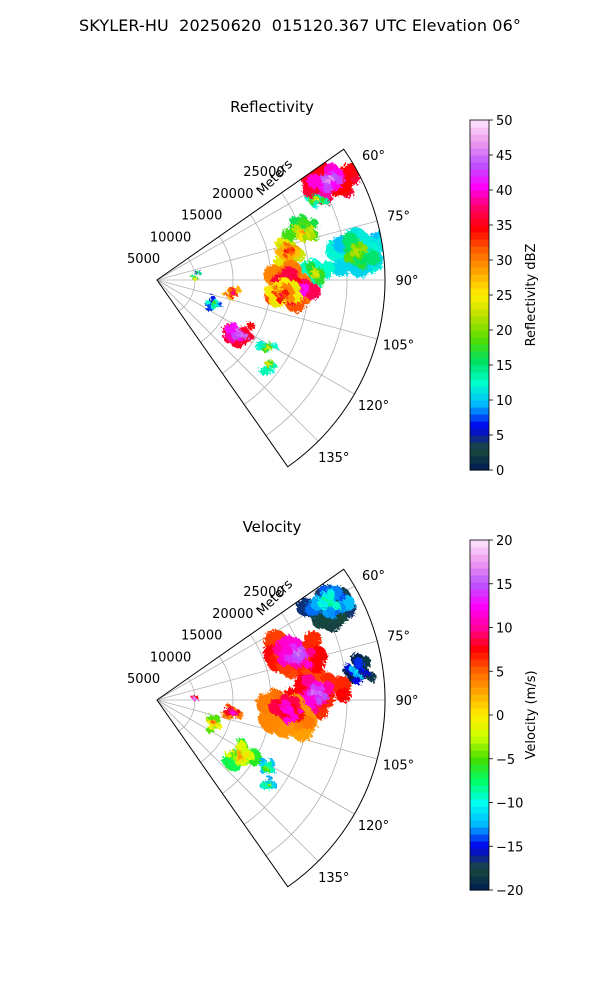 The width and height of the screenshot is (600, 1000). I want to click on radial-tick-label: 15000, so click(201, 216).